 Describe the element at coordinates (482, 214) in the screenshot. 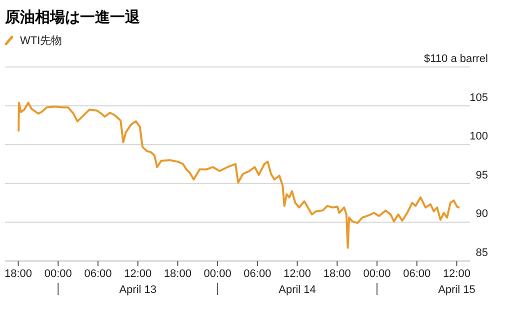

I see `y-tick-label: 90` at that location.